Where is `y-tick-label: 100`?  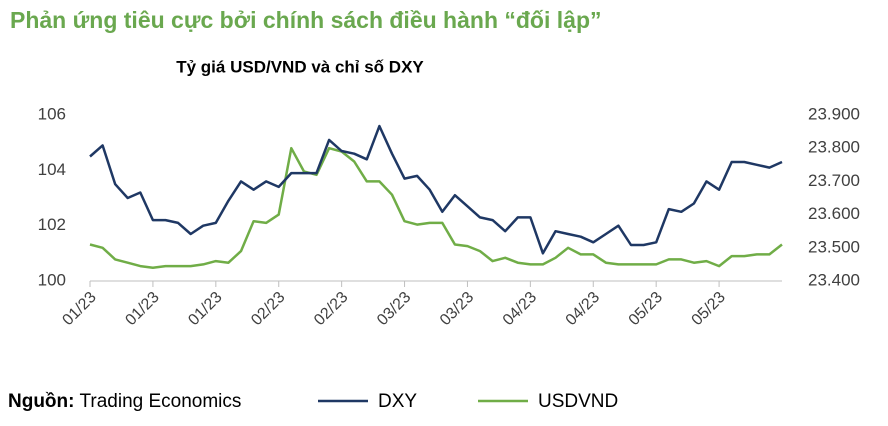
y-tick-label: 100 is located at coordinates (52, 279).